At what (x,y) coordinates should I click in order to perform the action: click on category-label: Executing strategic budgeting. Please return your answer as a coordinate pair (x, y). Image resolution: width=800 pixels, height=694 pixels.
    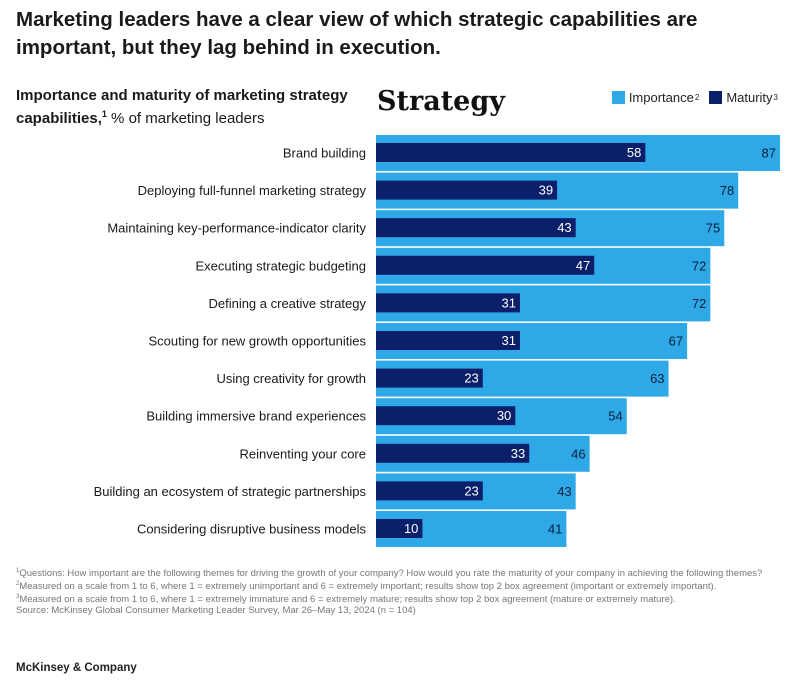
    Looking at the image, I should click on (280, 265).